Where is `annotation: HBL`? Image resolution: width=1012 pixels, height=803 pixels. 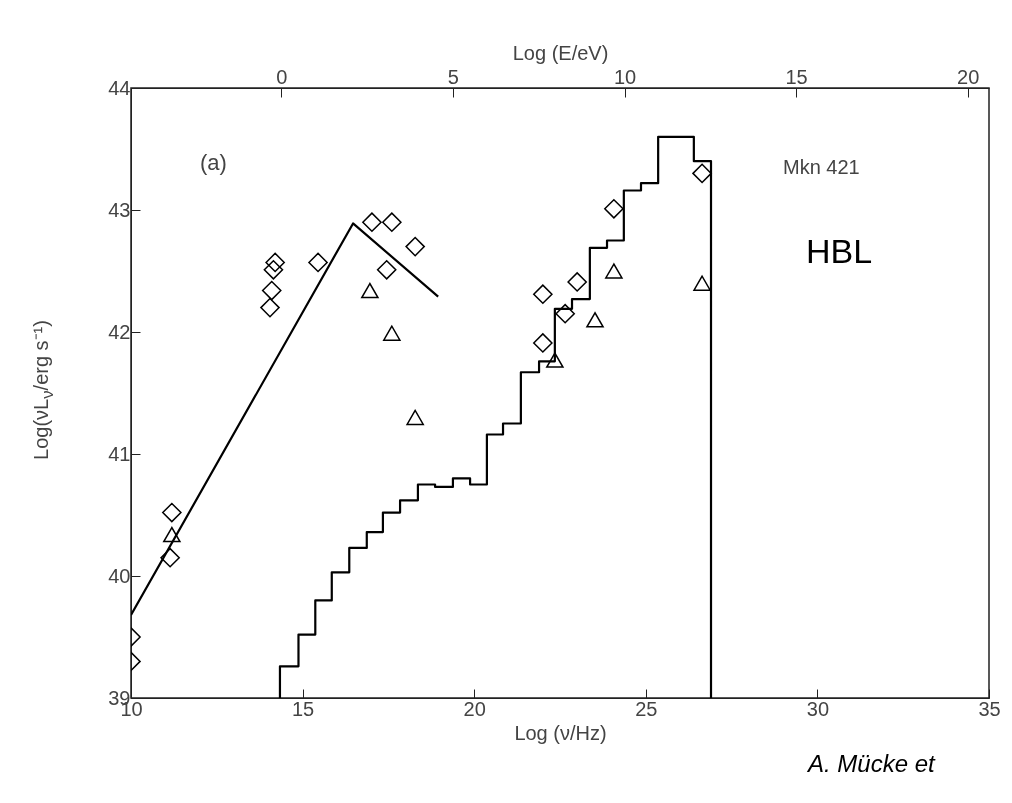
annotation: HBL is located at coordinates (839, 251).